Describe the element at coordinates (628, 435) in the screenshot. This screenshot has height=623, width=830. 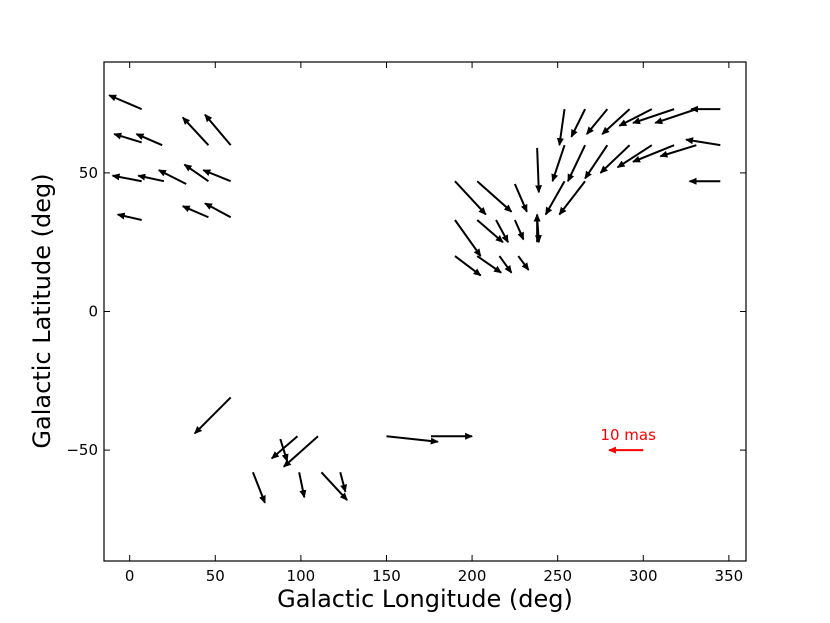
I see `scale-label: 10 mas` at that location.